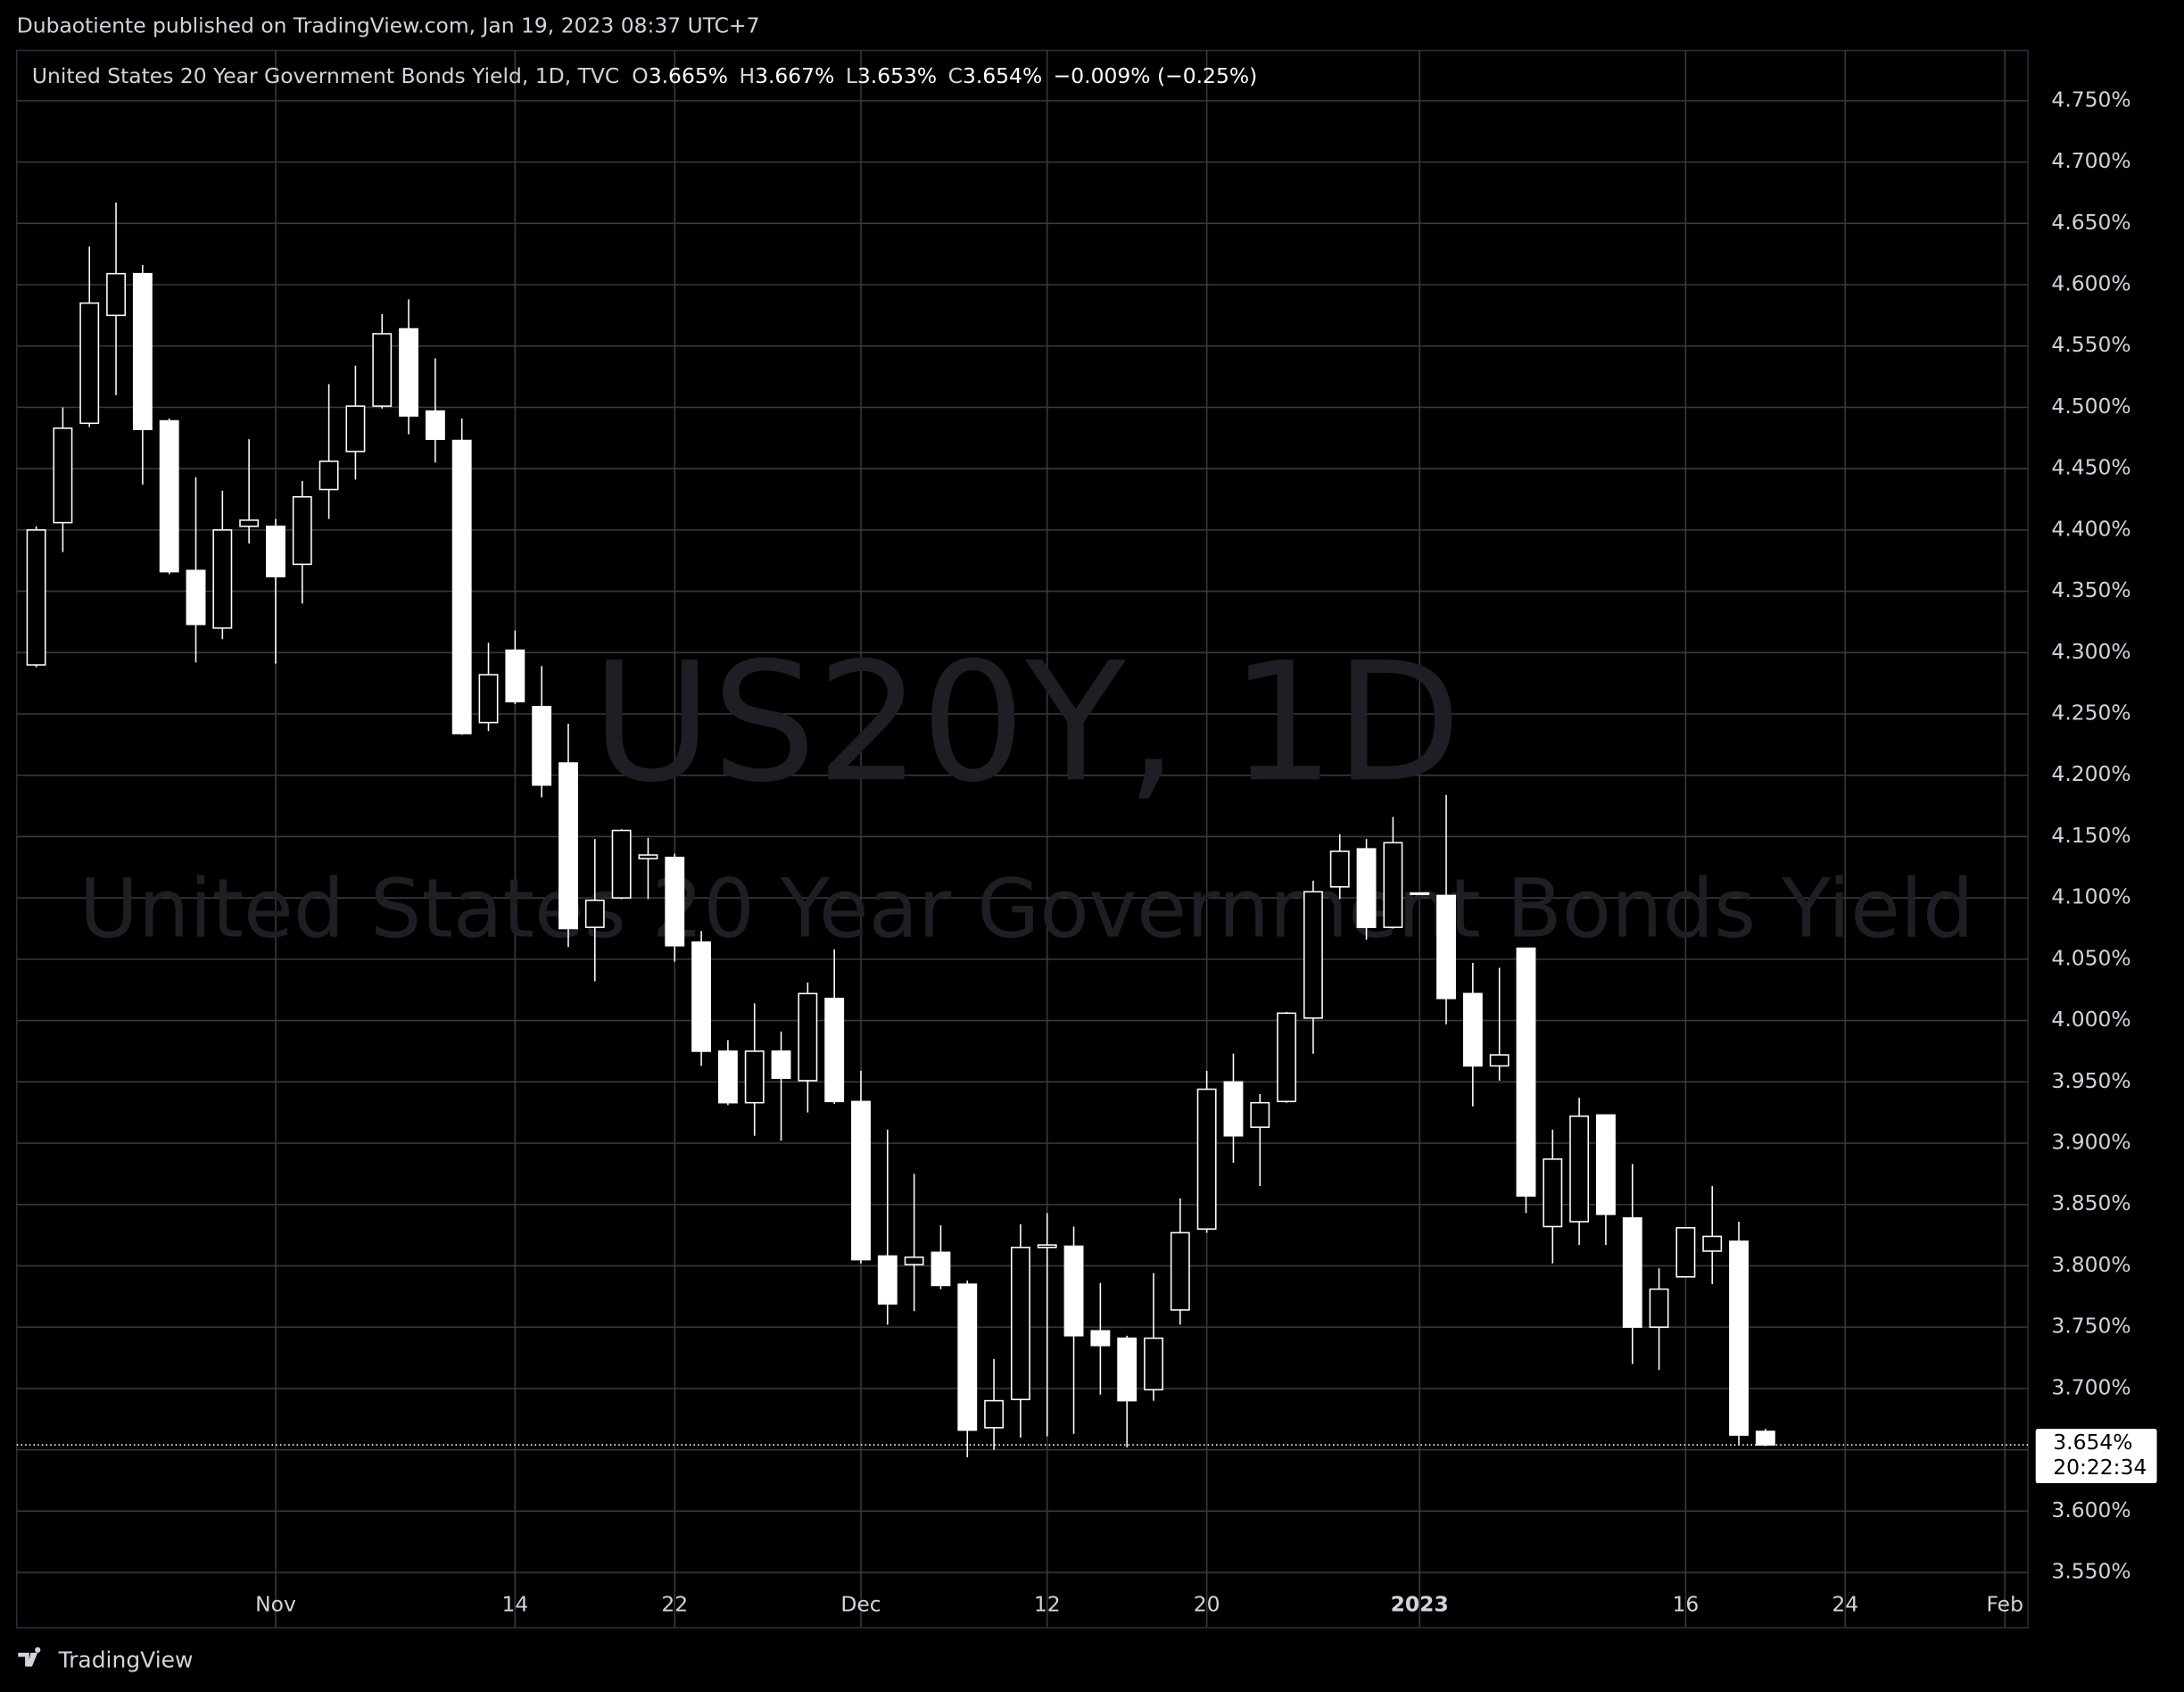  I want to click on y-tick-label: 4.250%, so click(2090, 713).